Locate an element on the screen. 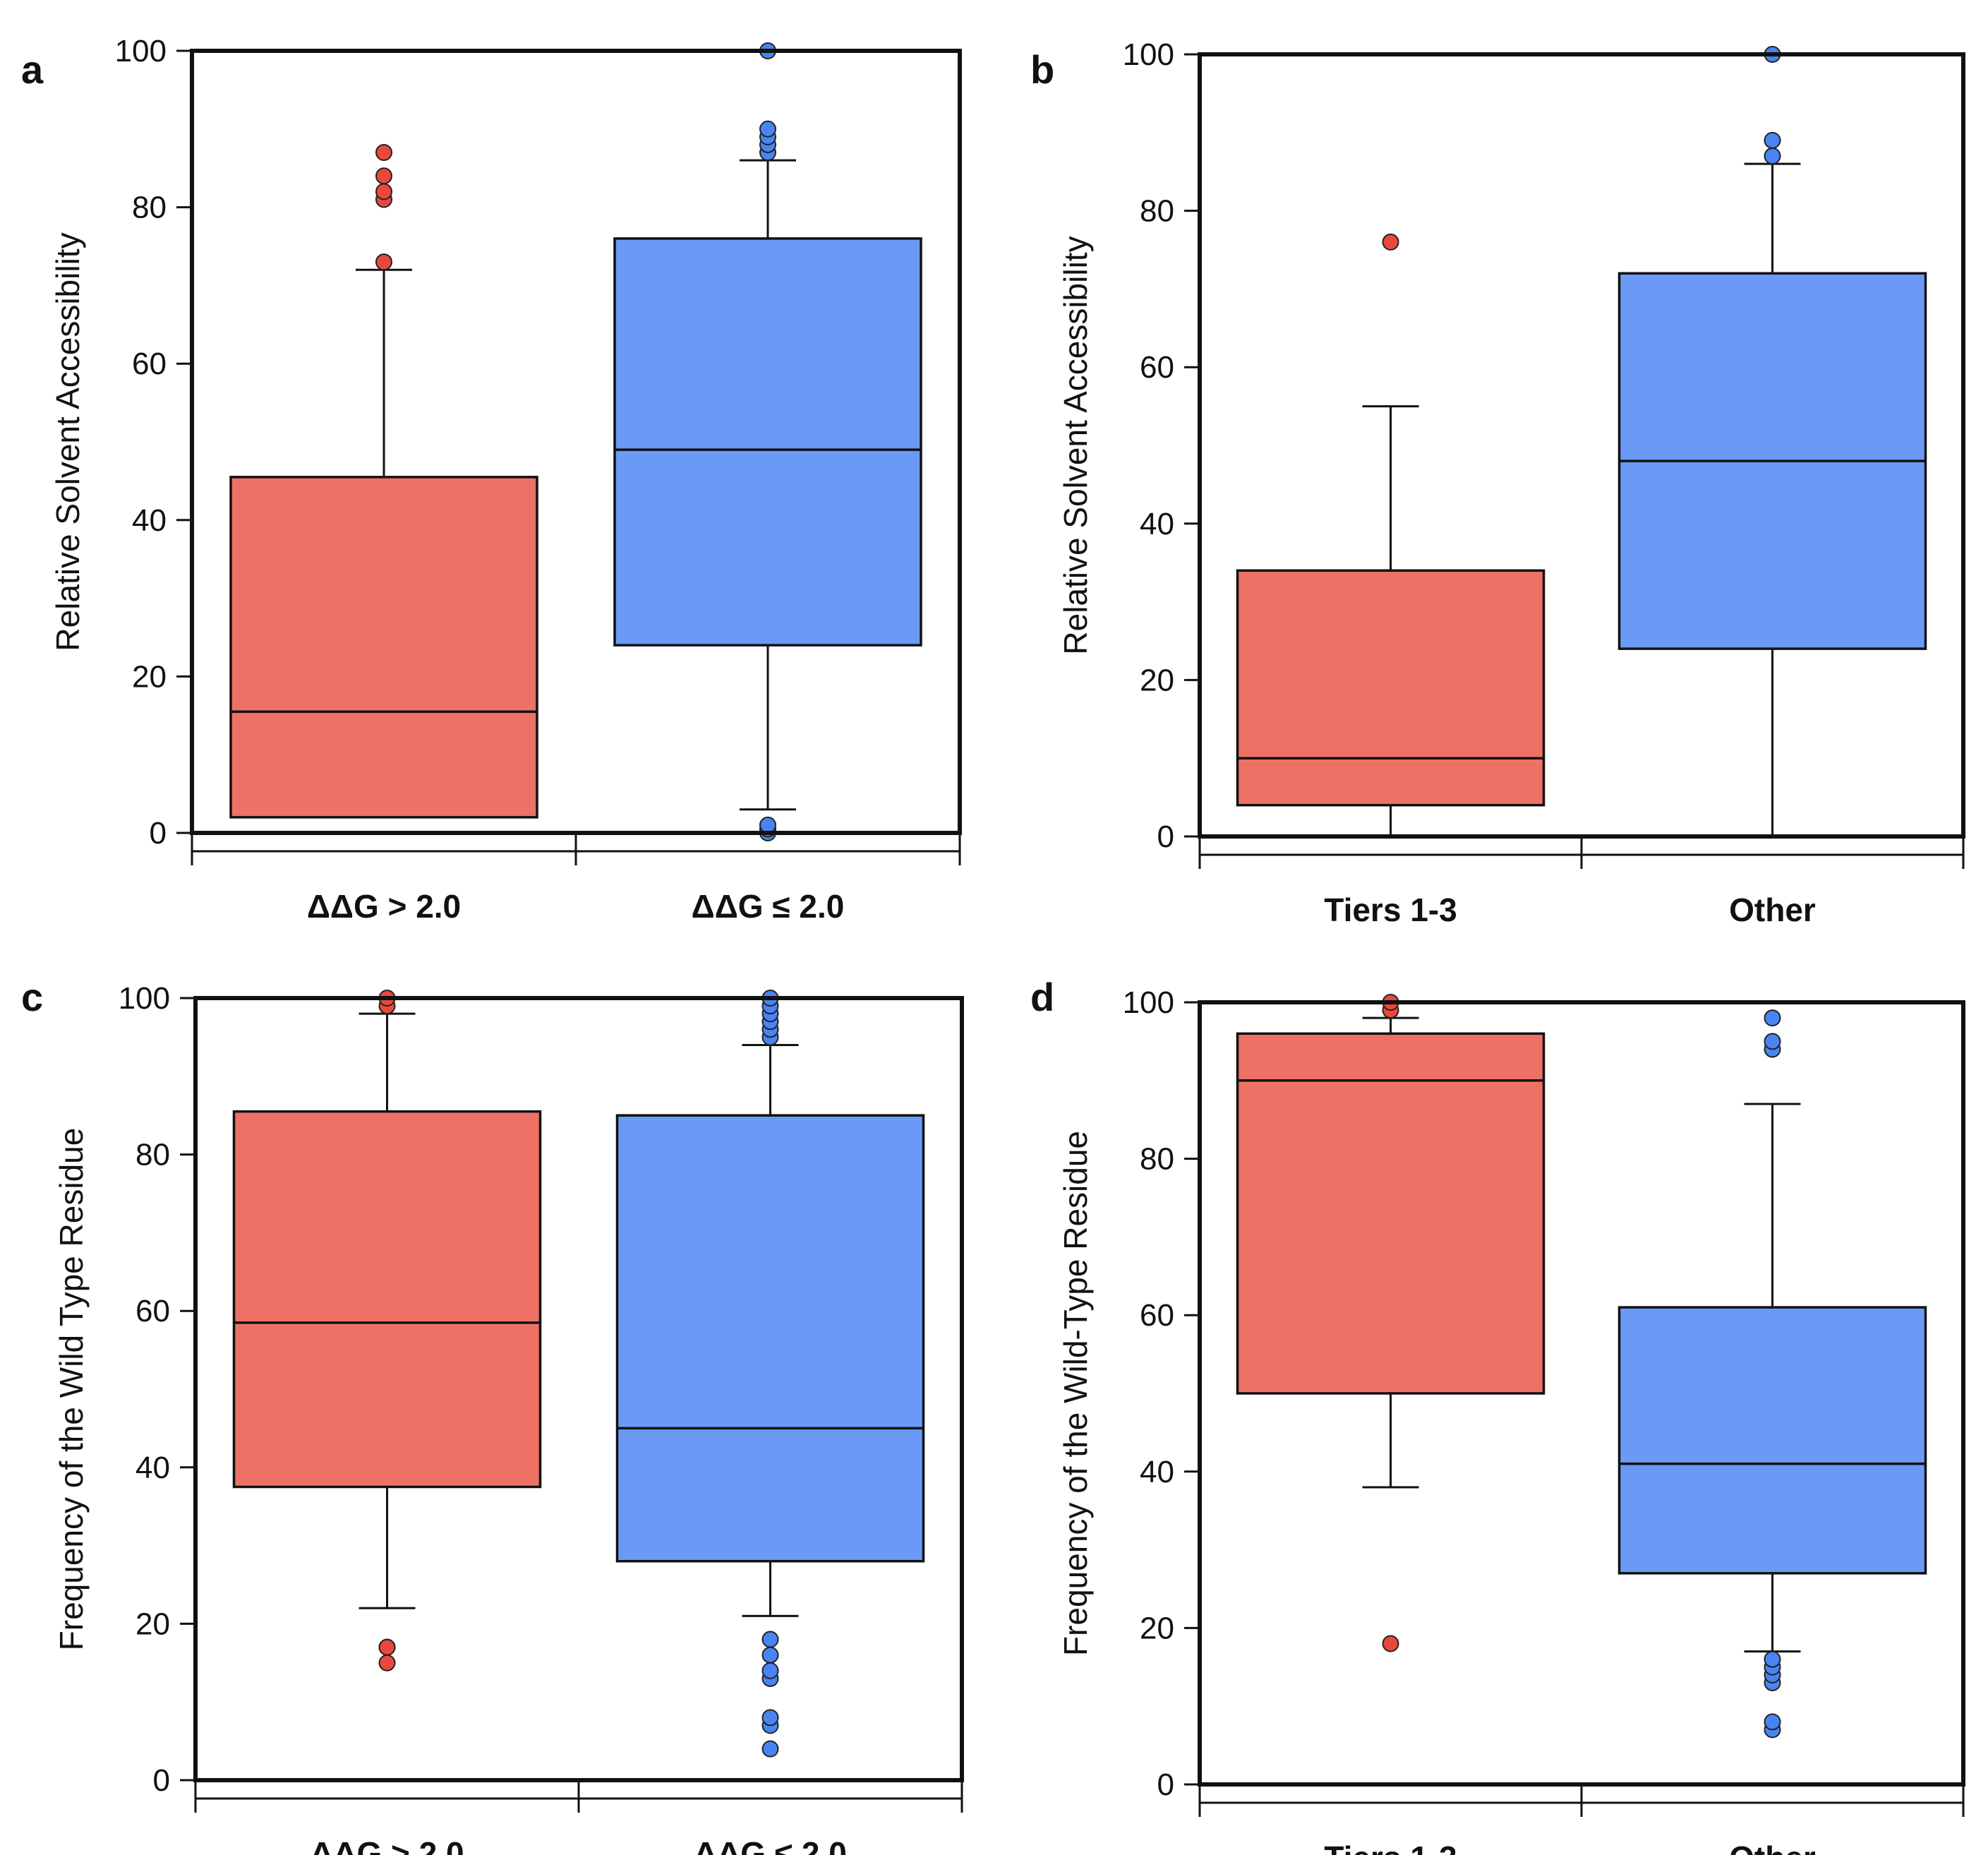  panel-letter: c is located at coordinates (32, 997).